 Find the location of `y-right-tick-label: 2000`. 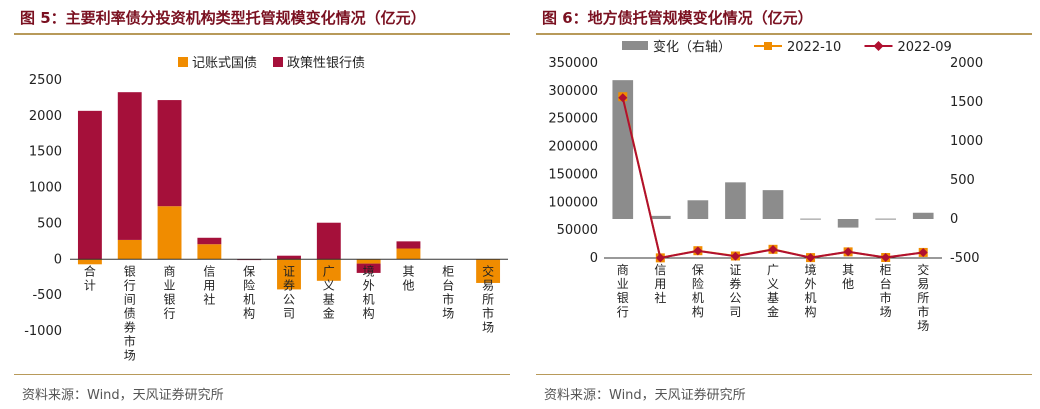

y-right-tick-label: 2000 is located at coordinates (966, 63).